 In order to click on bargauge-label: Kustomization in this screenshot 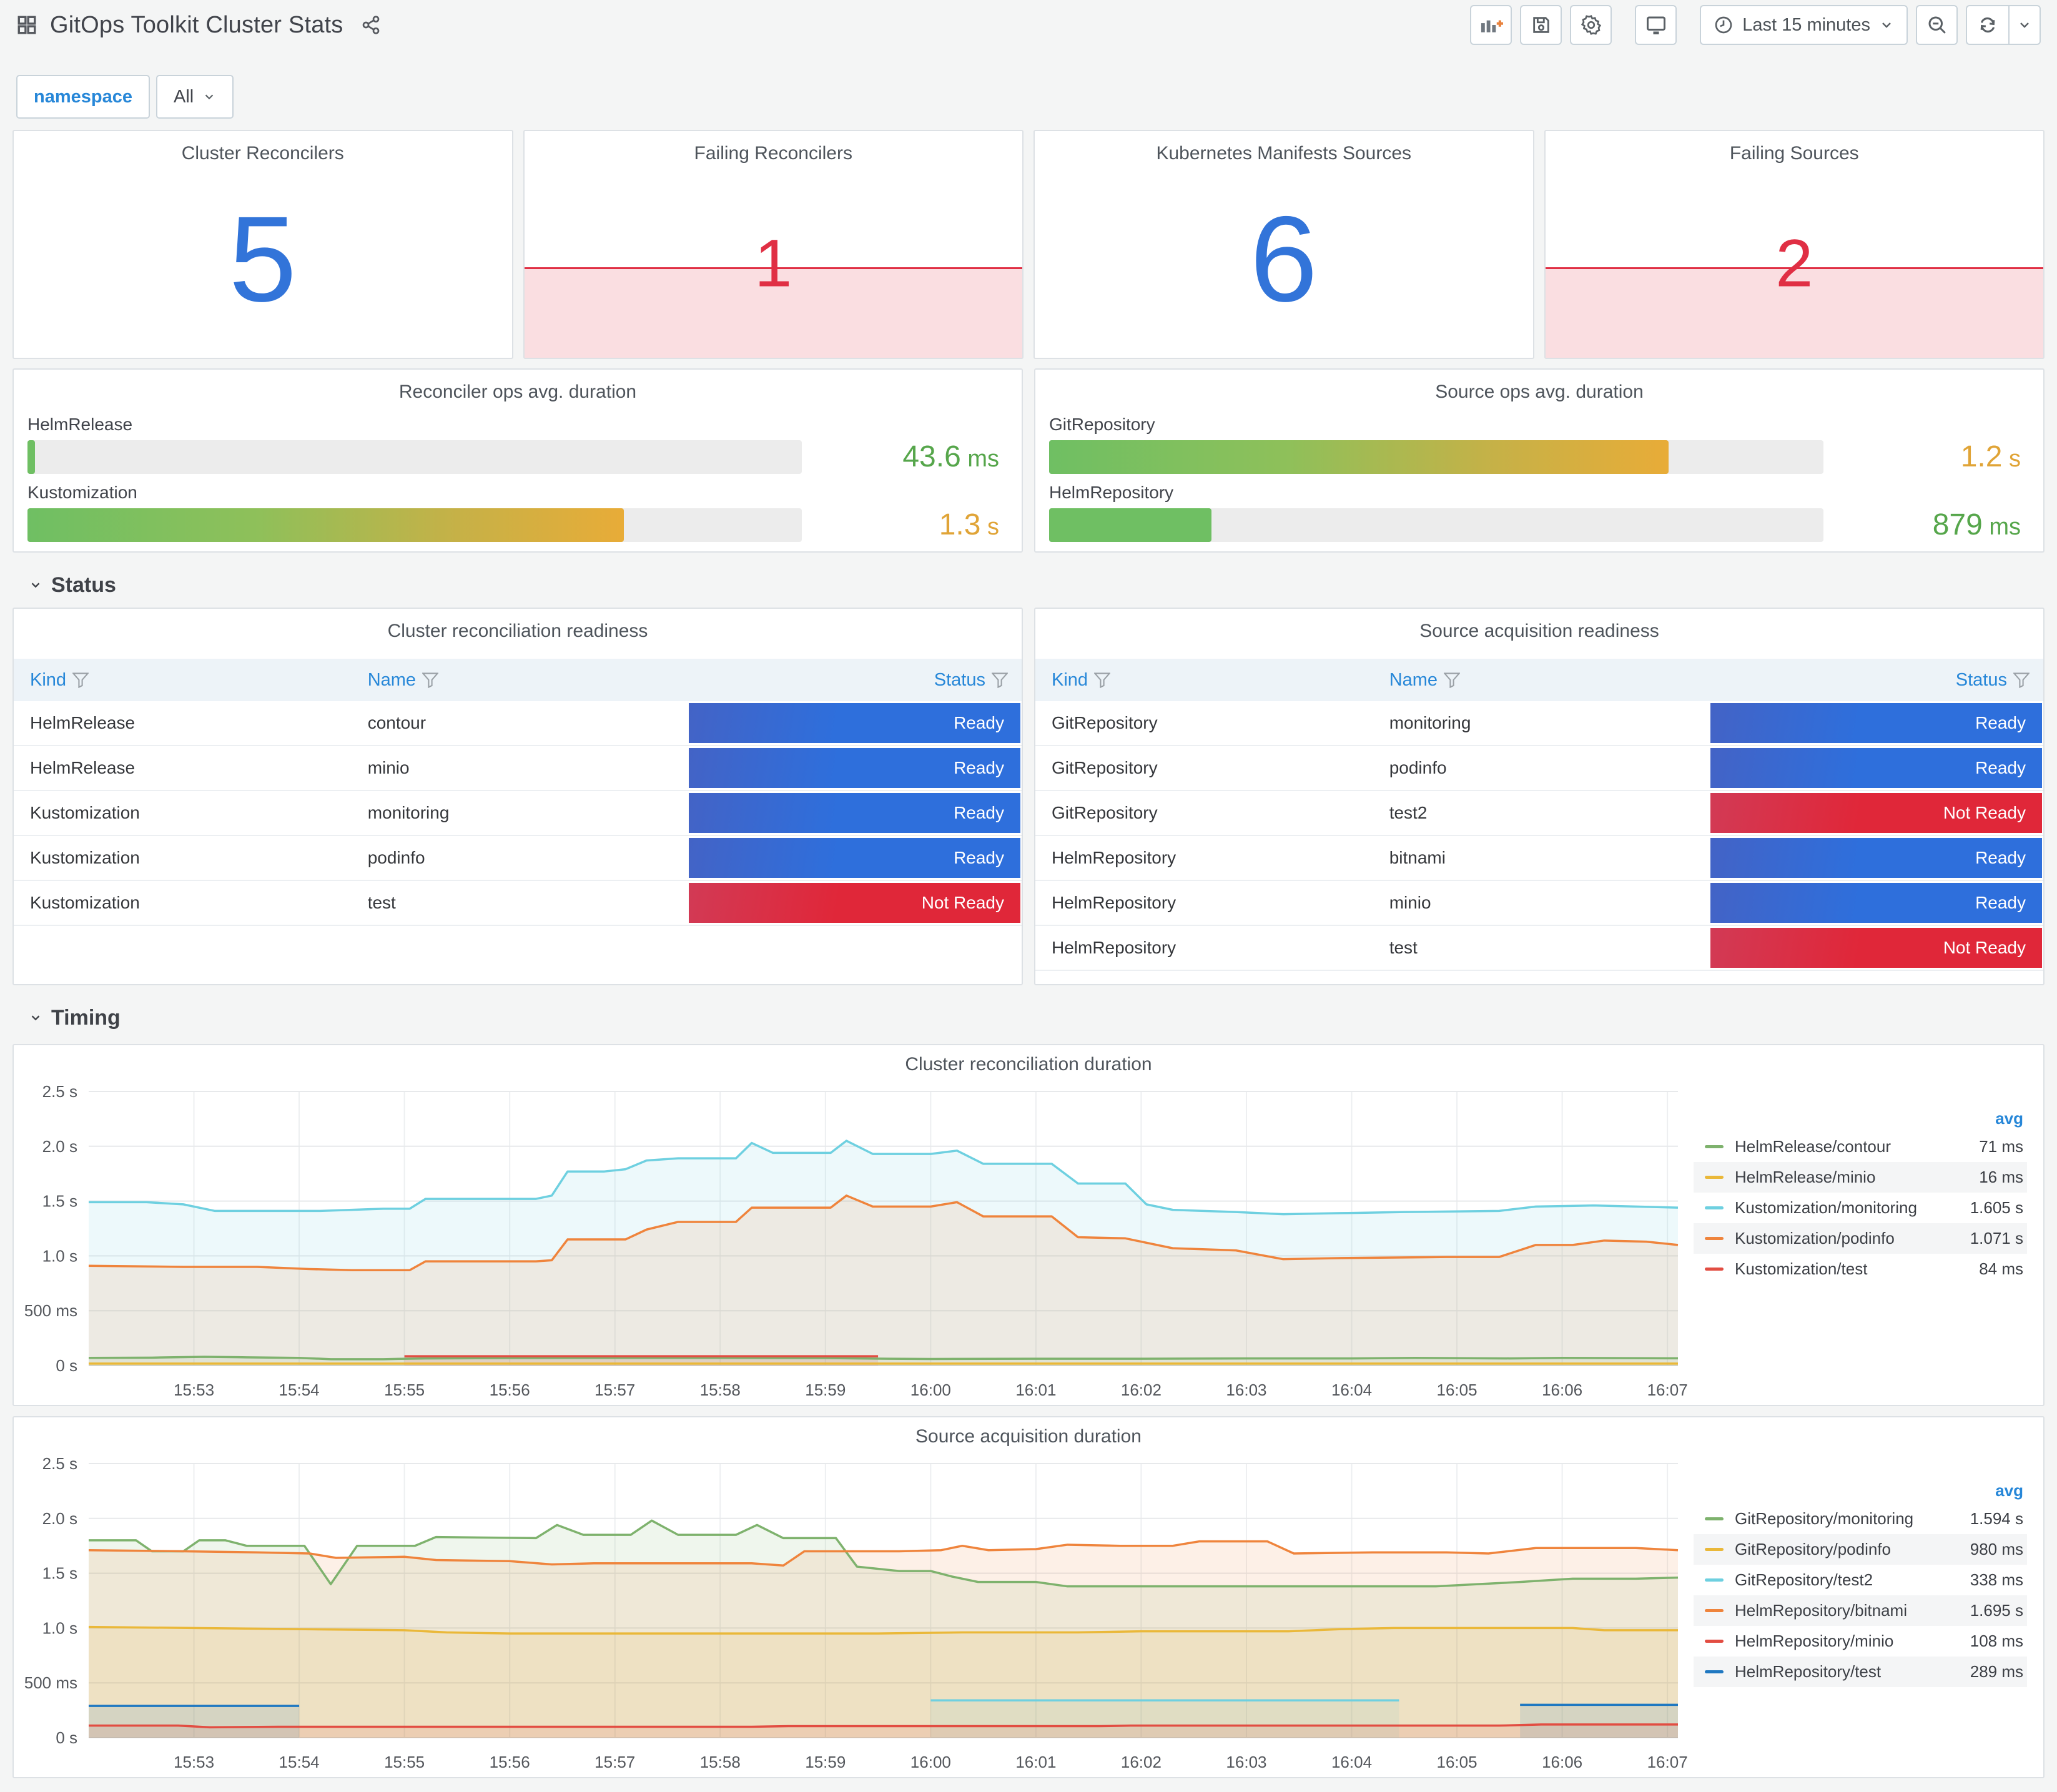, I will do `click(82, 492)`.